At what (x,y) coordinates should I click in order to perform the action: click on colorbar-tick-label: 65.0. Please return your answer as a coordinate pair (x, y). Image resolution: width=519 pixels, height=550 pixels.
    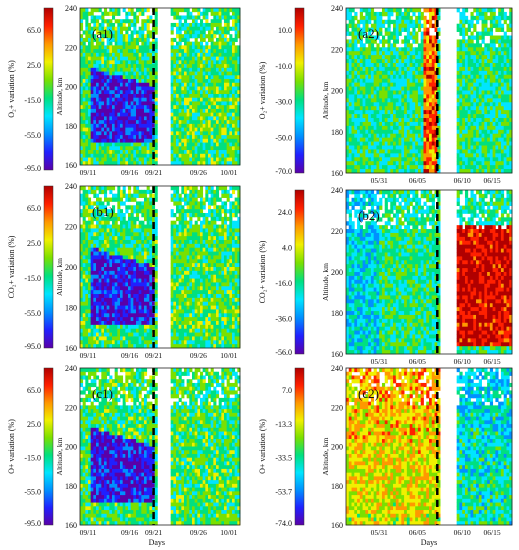
    Looking at the image, I should click on (34, 208).